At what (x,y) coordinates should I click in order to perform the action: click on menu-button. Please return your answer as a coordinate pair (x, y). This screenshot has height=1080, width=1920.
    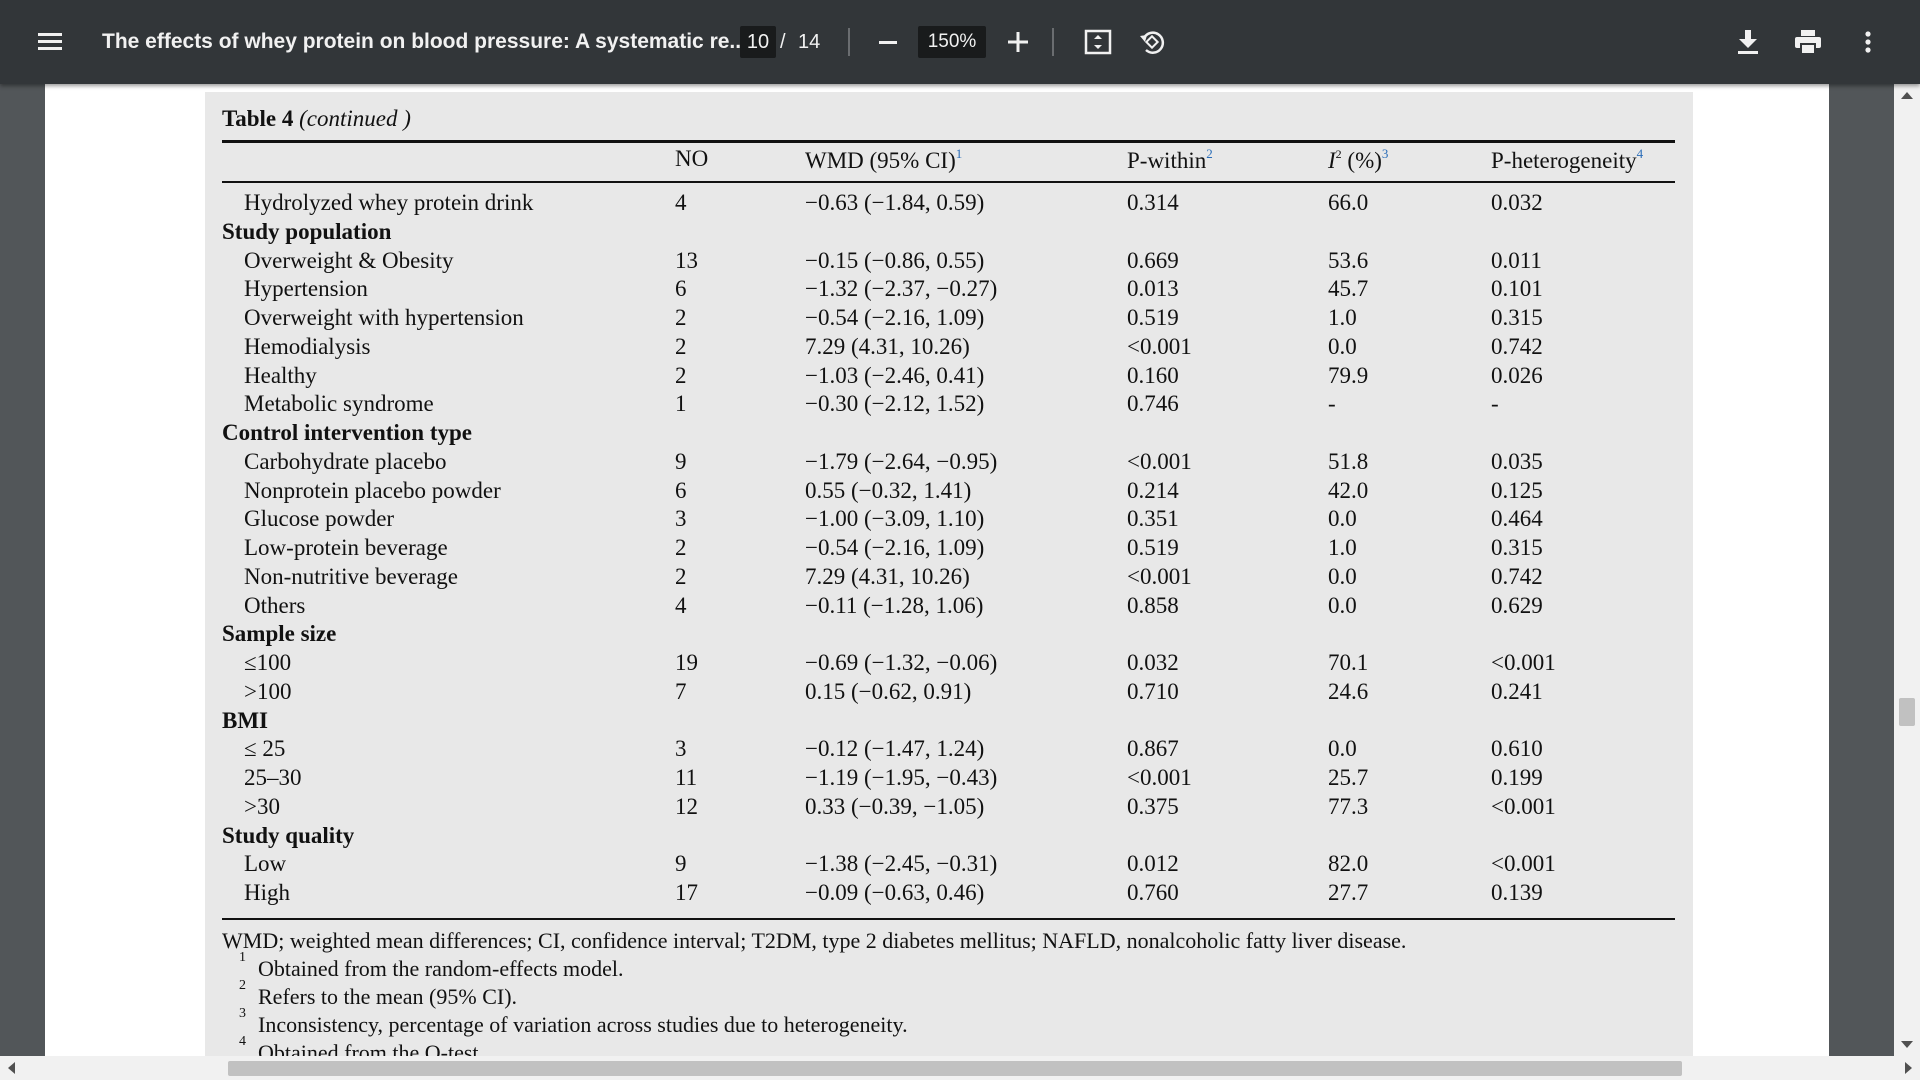
    Looking at the image, I should click on (50, 42).